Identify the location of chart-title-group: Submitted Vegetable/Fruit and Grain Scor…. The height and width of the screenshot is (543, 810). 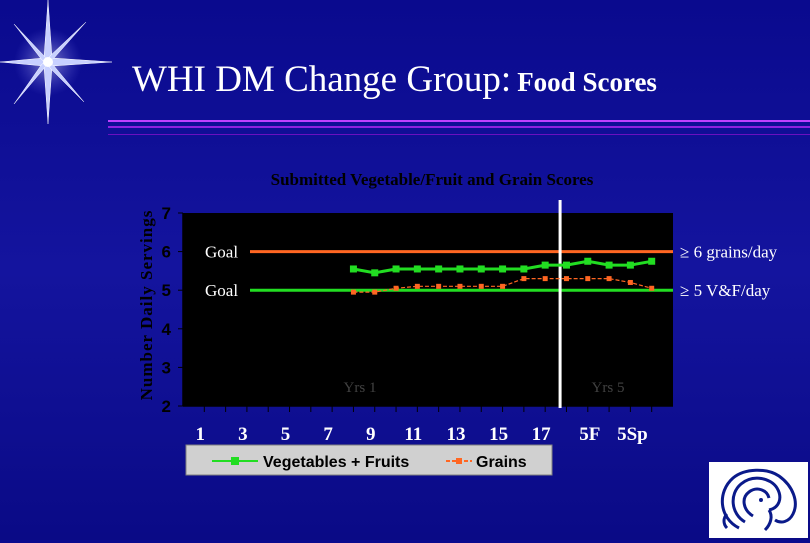
(432, 179).